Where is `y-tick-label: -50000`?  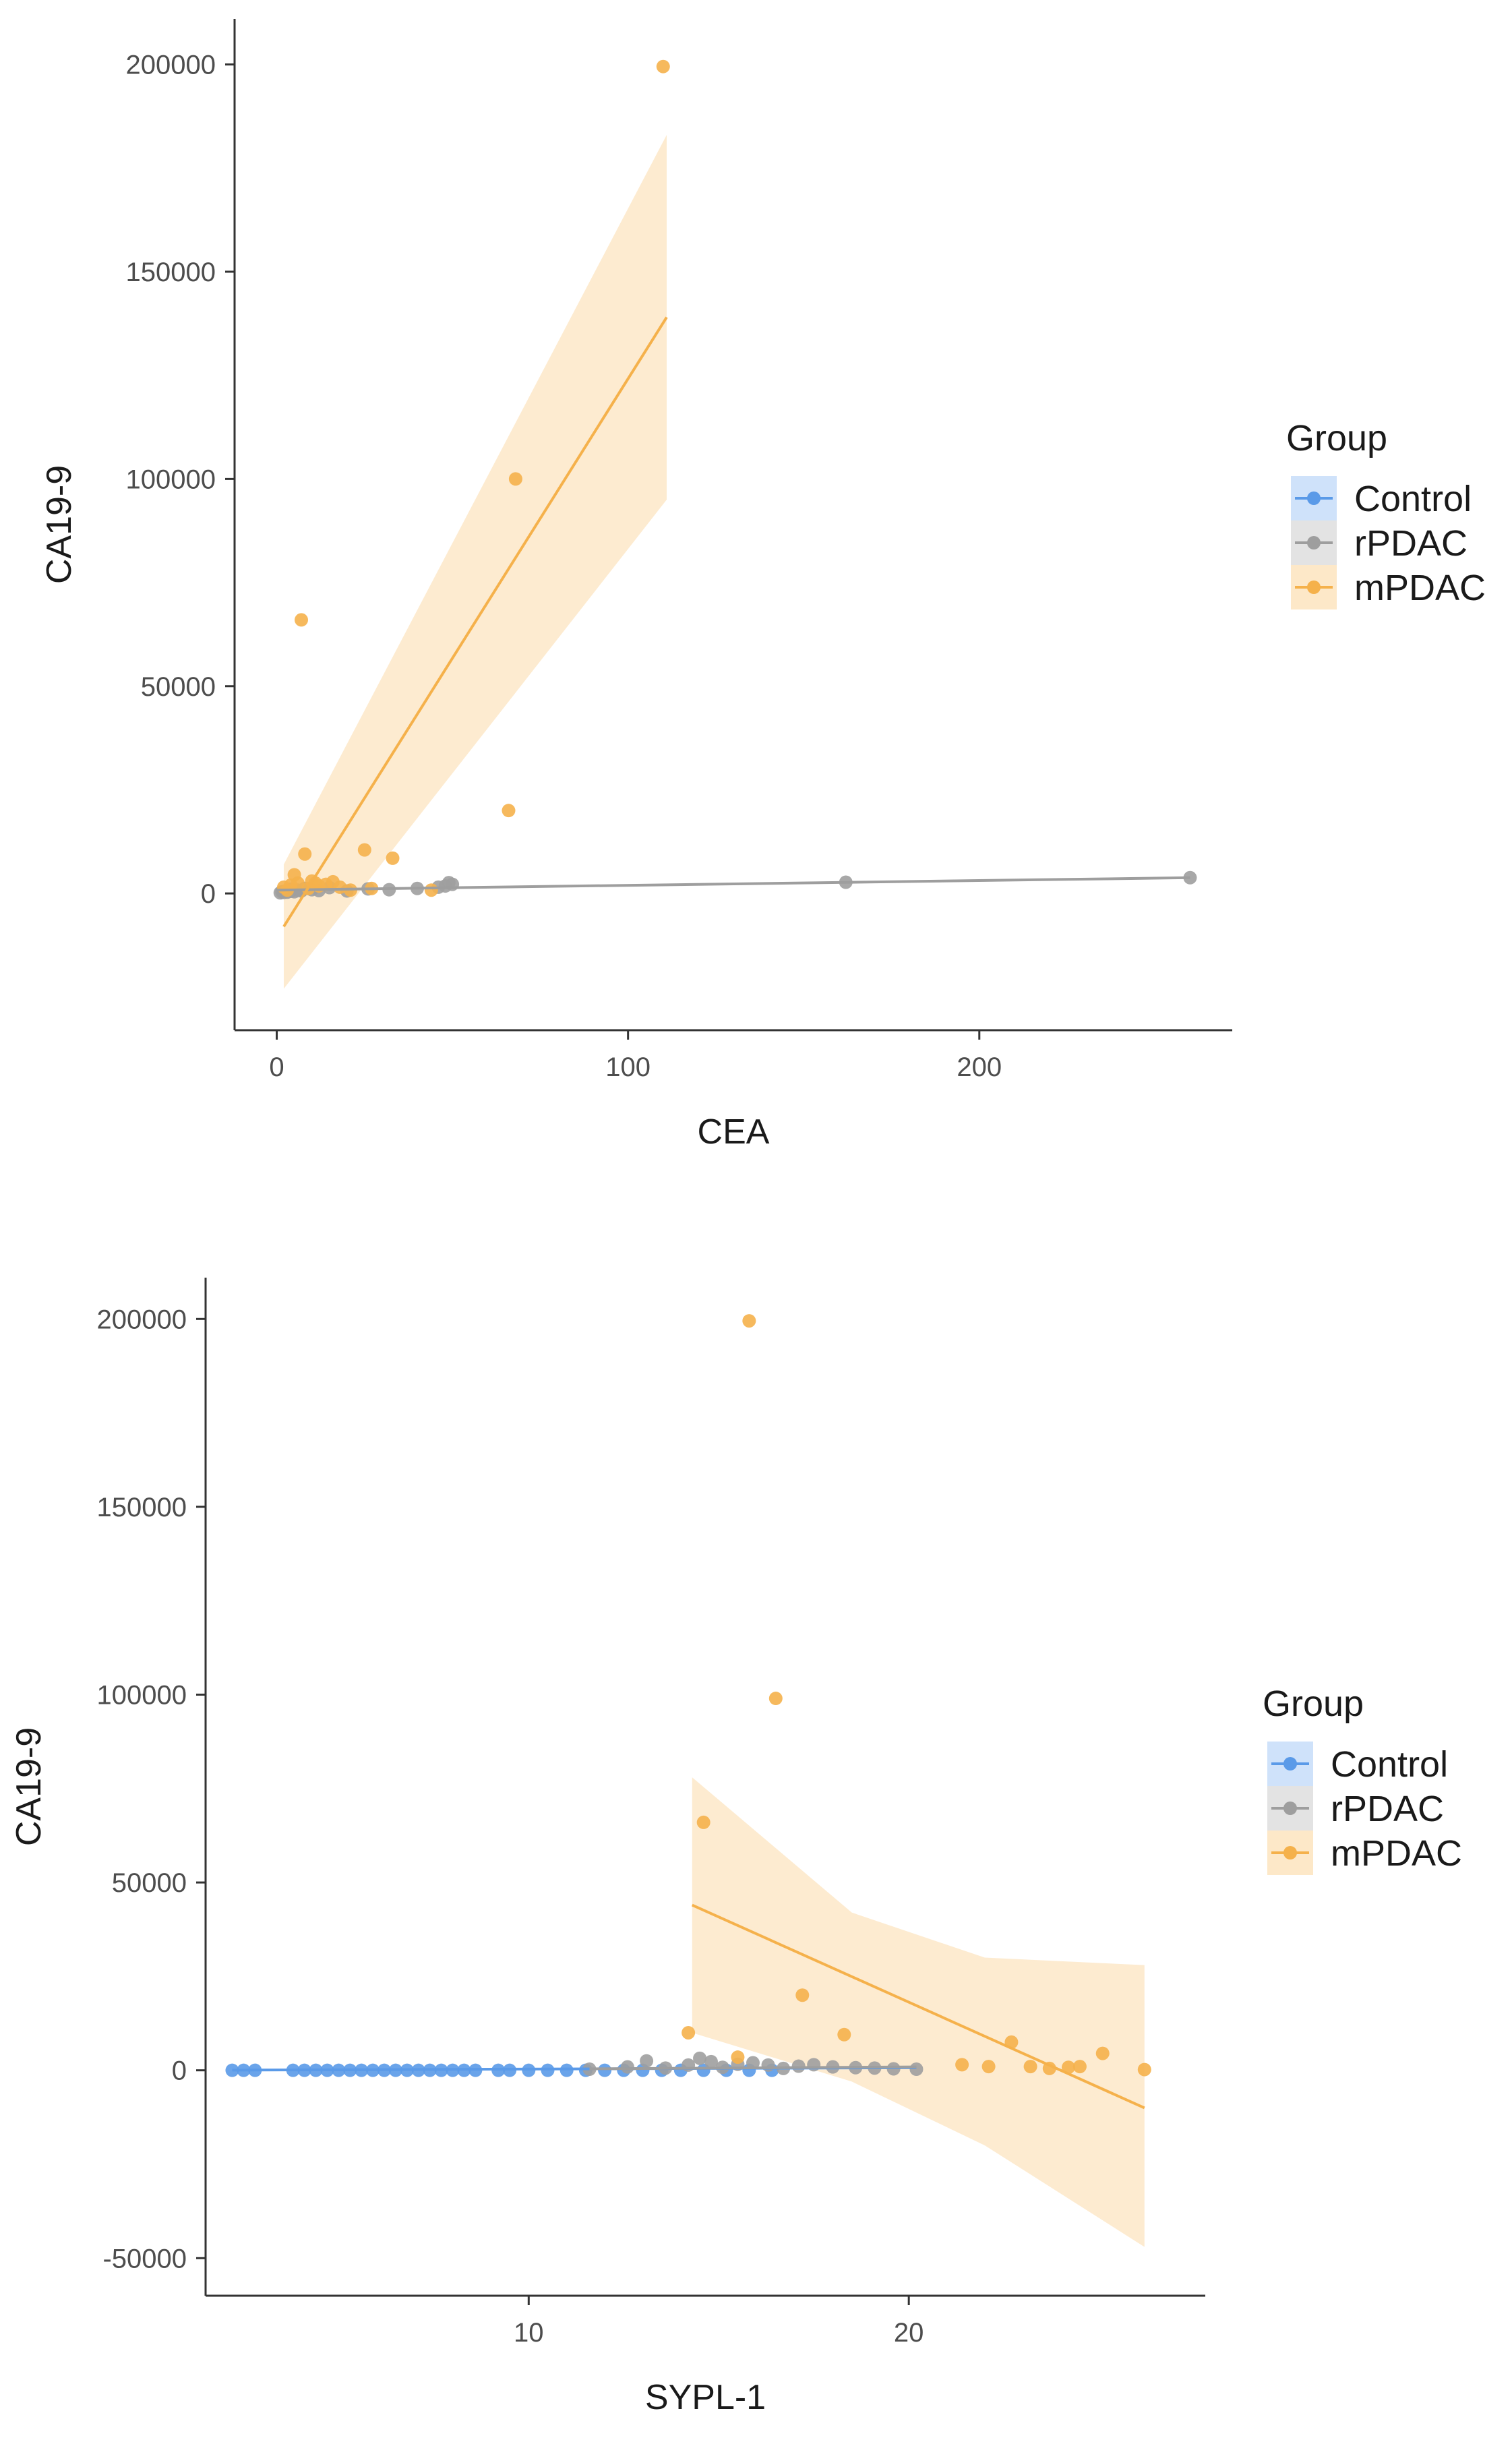 y-tick-label: -50000 is located at coordinates (144, 2258).